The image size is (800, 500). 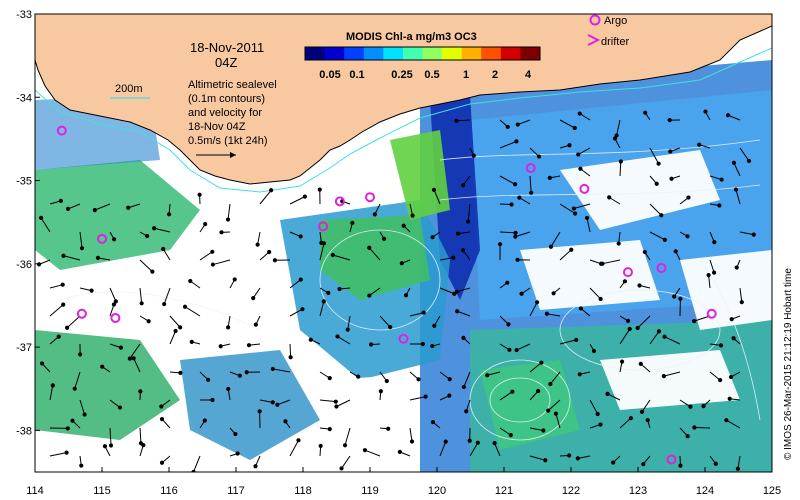 I want to click on ocean-chl-bloom-shelf, so click(x=420, y=175).